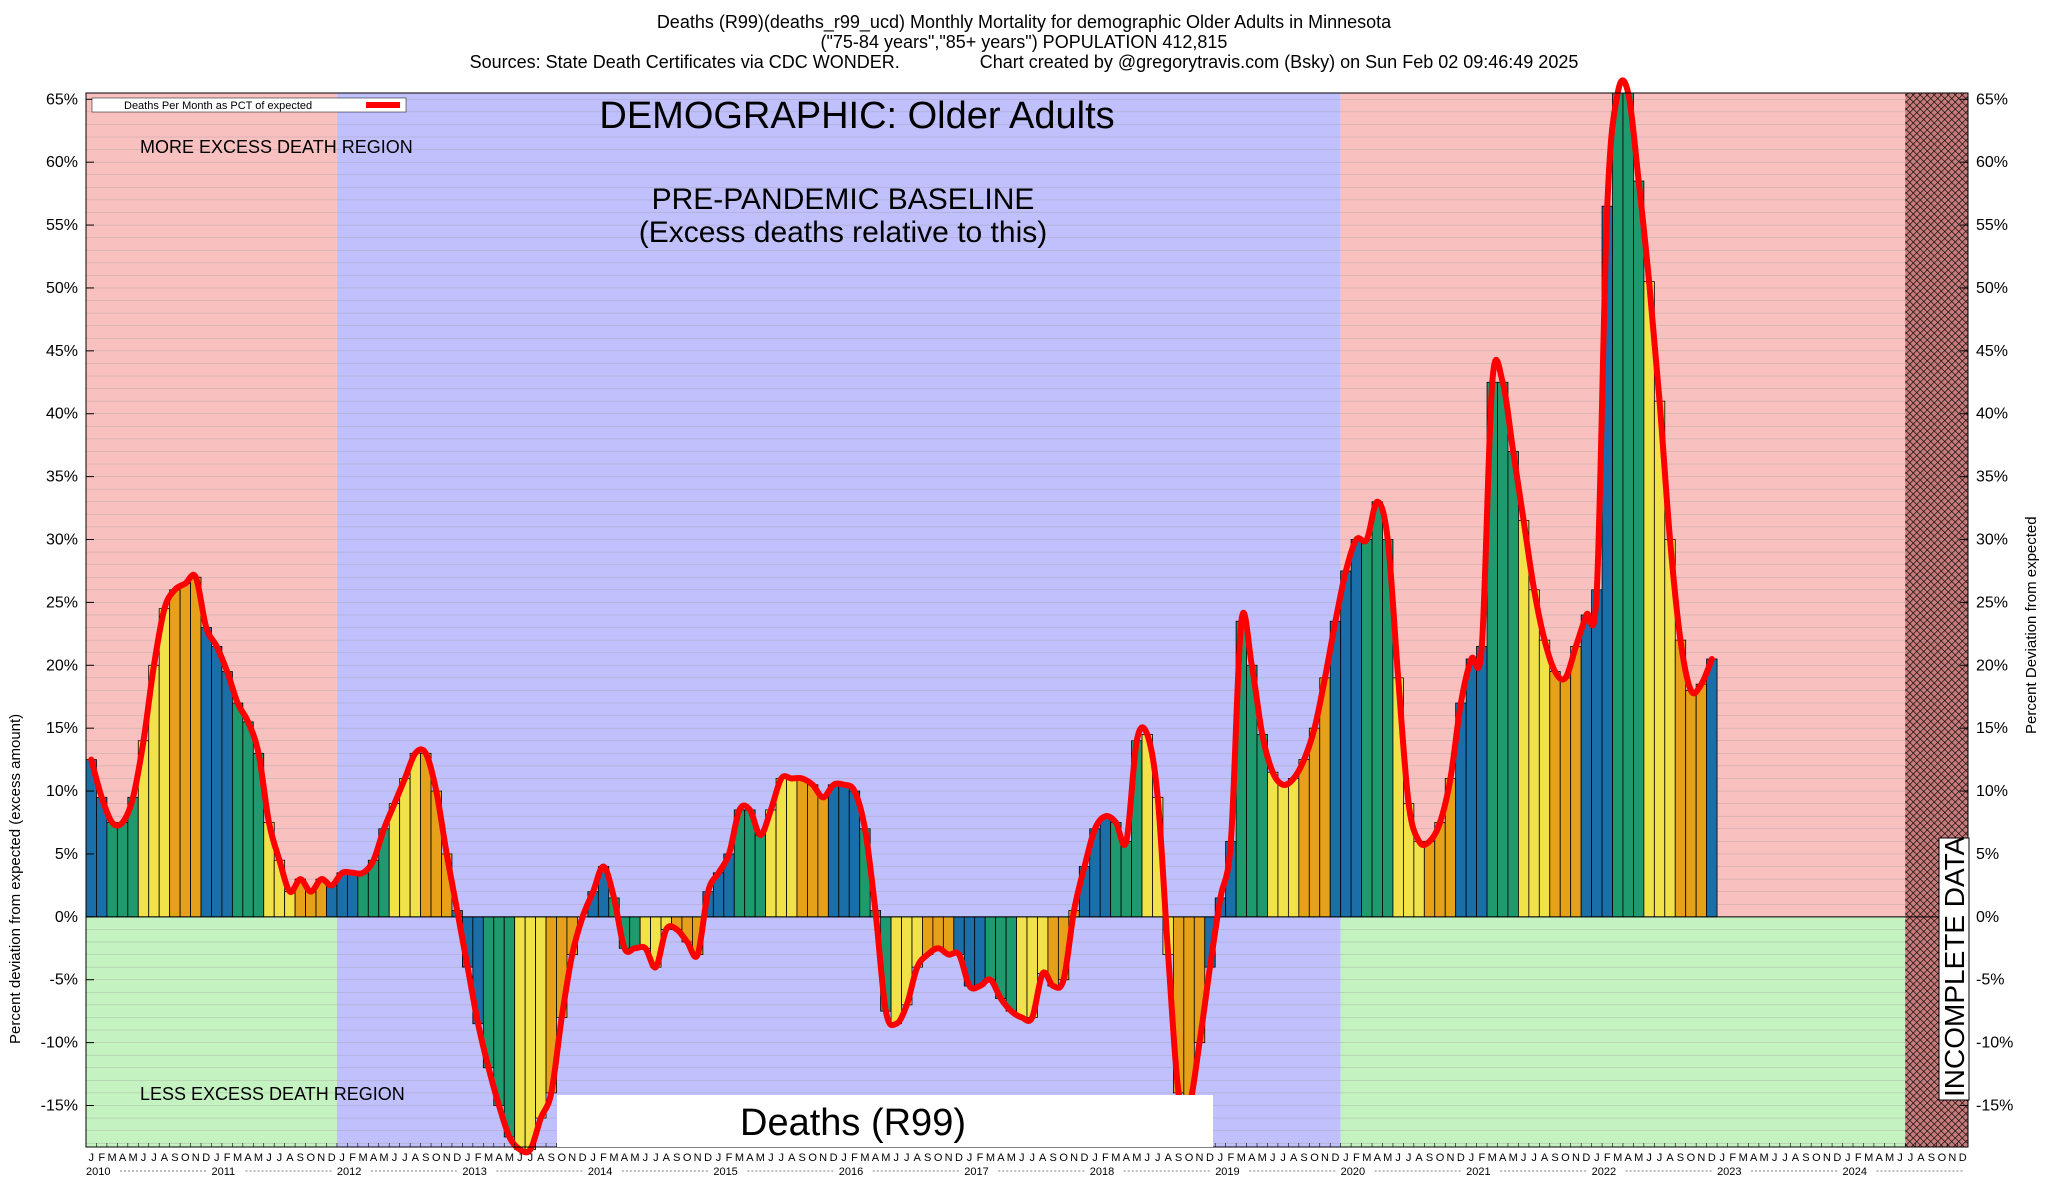 This screenshot has width=2048, height=1200. What do you see at coordinates (66, 917) in the screenshot?
I see `y-tick-label-left: 0%` at bounding box center [66, 917].